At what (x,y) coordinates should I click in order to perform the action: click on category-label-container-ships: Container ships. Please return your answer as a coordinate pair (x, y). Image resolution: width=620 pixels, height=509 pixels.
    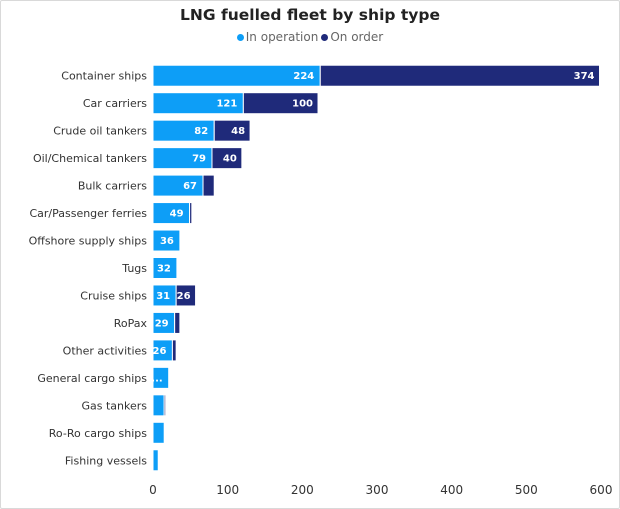
    Looking at the image, I should click on (104, 76).